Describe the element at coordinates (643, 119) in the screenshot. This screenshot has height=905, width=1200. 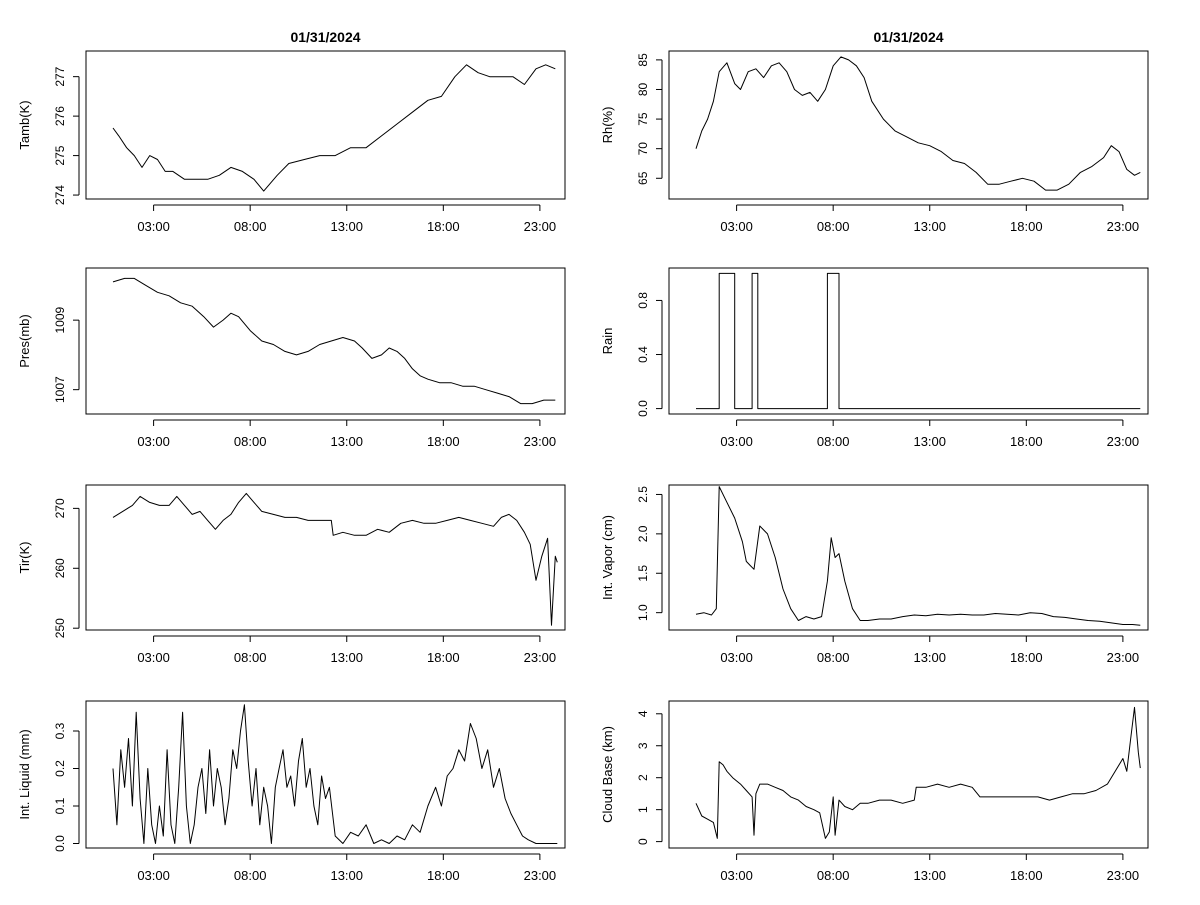
I see `y-tick-label: 75` at that location.